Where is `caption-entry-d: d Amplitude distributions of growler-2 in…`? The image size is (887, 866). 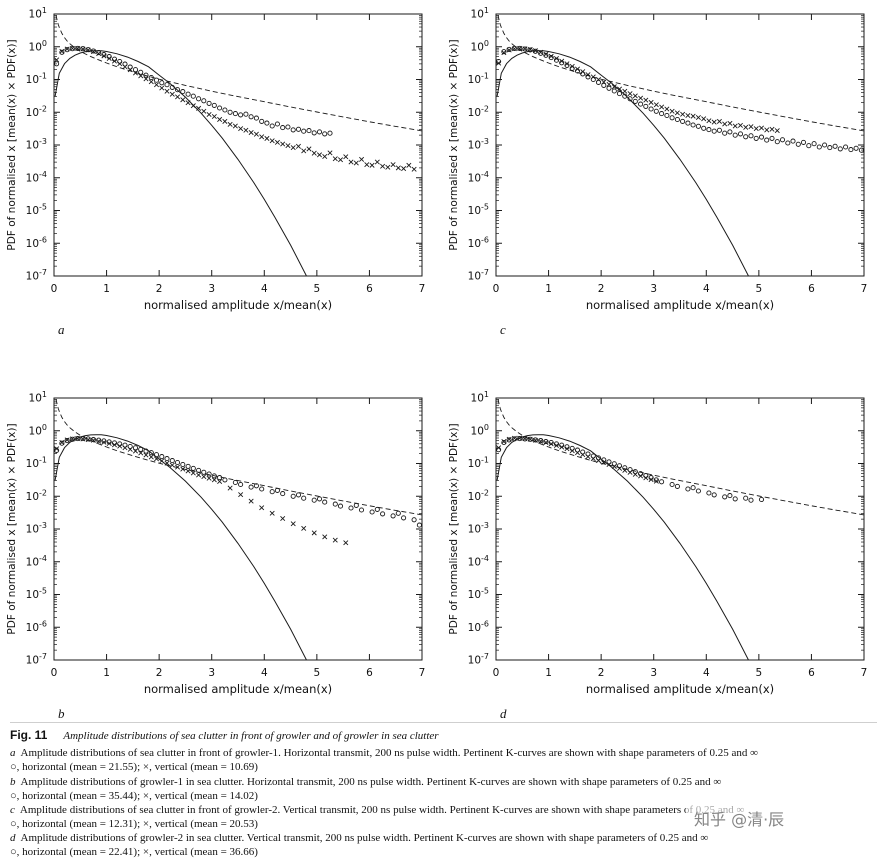
caption-entry-d: d Amplitude distributions of growler-2 in… is located at coordinates (359, 837).